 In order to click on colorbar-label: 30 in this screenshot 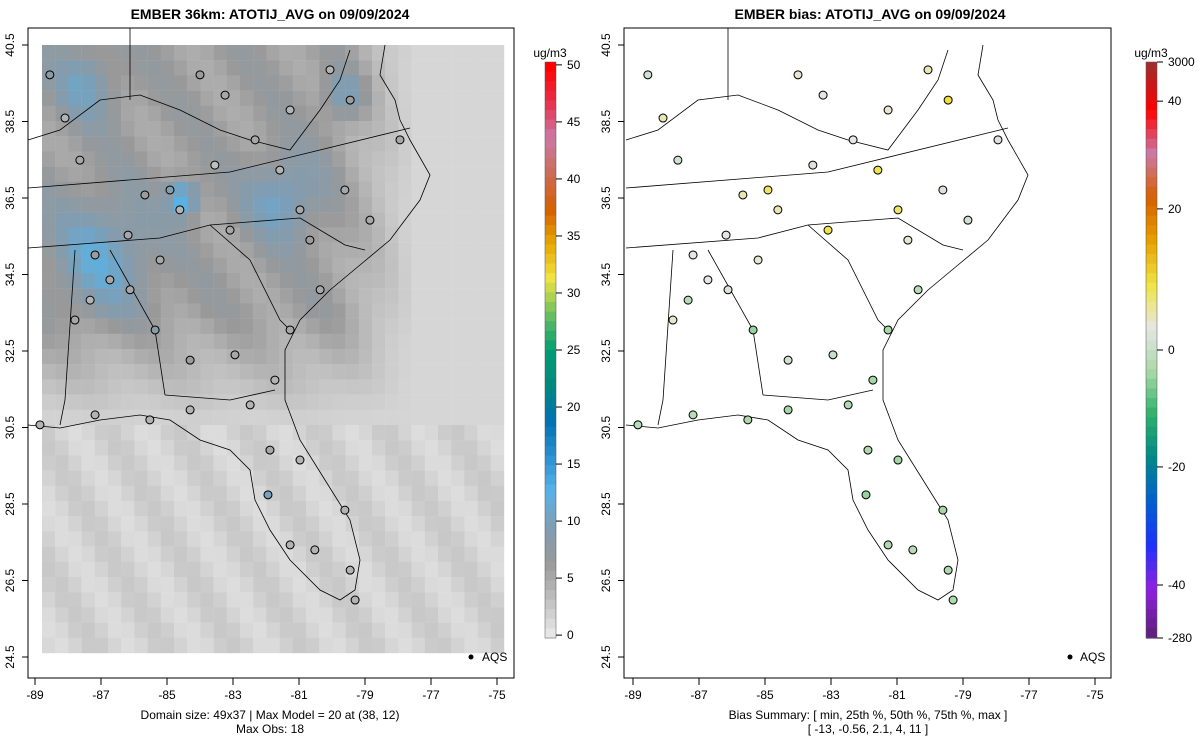, I will do `click(574, 293)`.